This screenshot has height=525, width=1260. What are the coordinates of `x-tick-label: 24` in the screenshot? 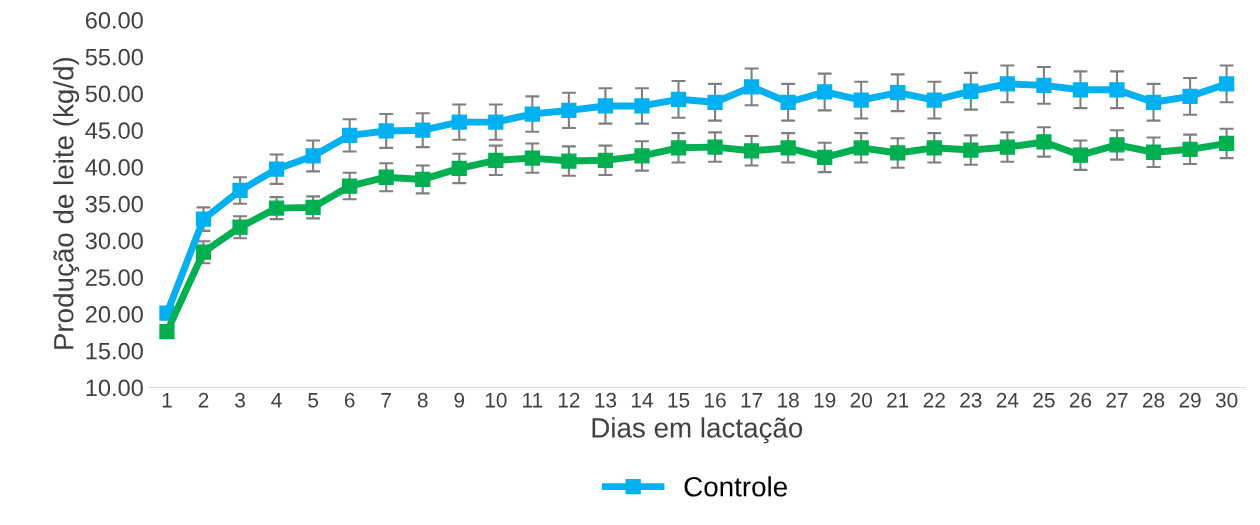 It's located at (1007, 400).